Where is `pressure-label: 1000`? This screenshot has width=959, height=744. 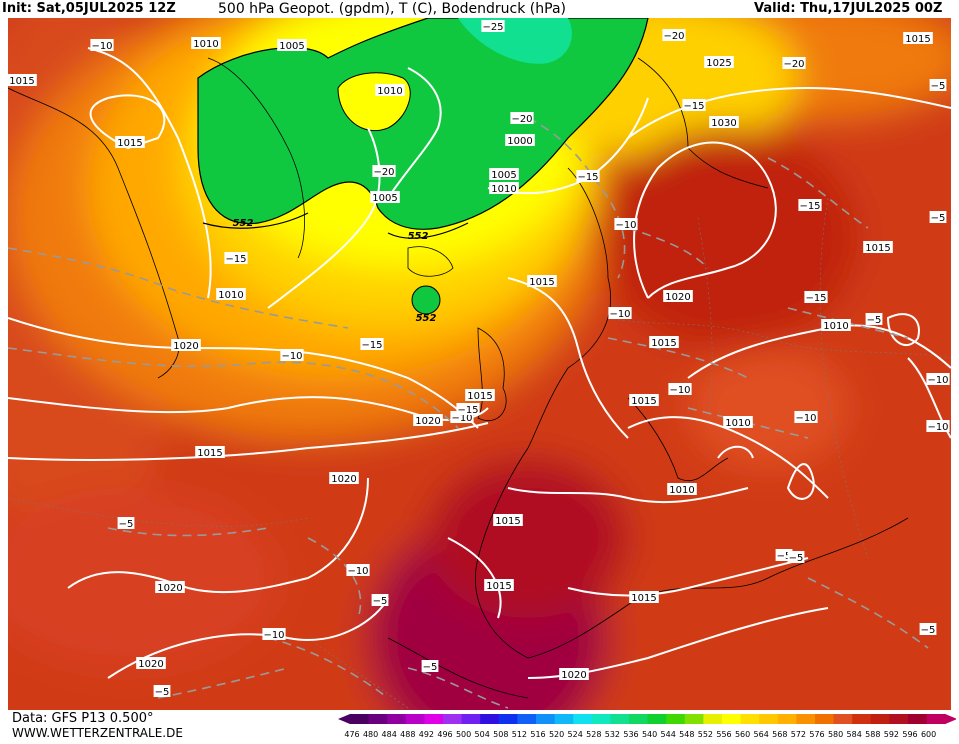
pressure-label: 1000 is located at coordinates (520, 140).